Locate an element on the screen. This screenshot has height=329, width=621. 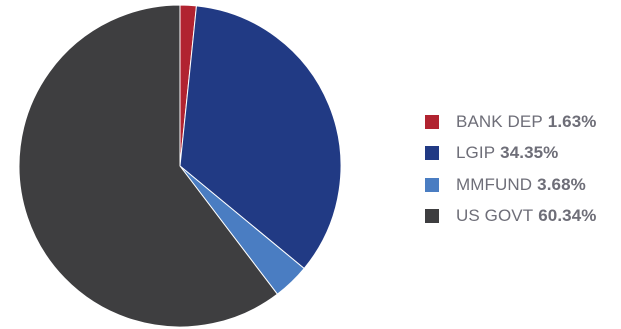
legend-label-lgip: LGIP is located at coordinates (476, 153).